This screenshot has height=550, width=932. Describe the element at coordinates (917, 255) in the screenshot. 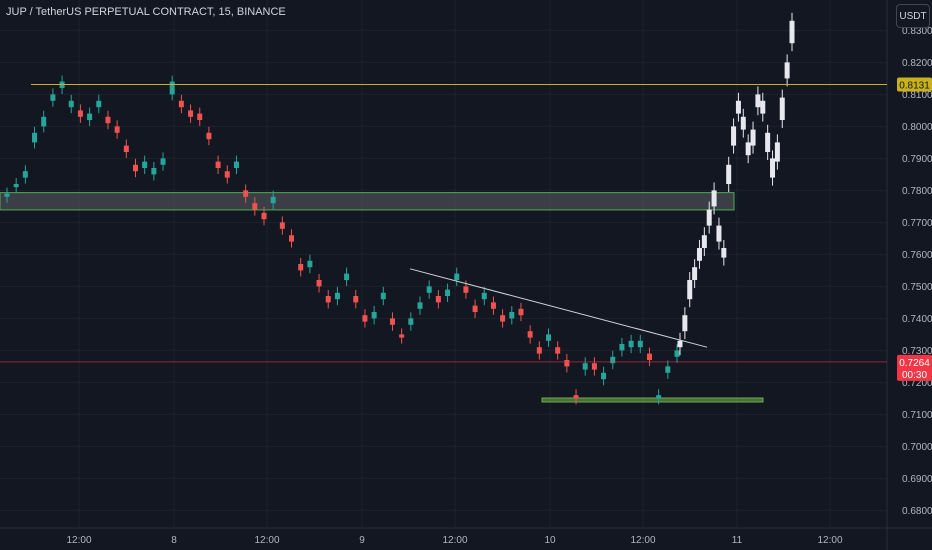

I see `y-tick-label: 0.7600` at that location.